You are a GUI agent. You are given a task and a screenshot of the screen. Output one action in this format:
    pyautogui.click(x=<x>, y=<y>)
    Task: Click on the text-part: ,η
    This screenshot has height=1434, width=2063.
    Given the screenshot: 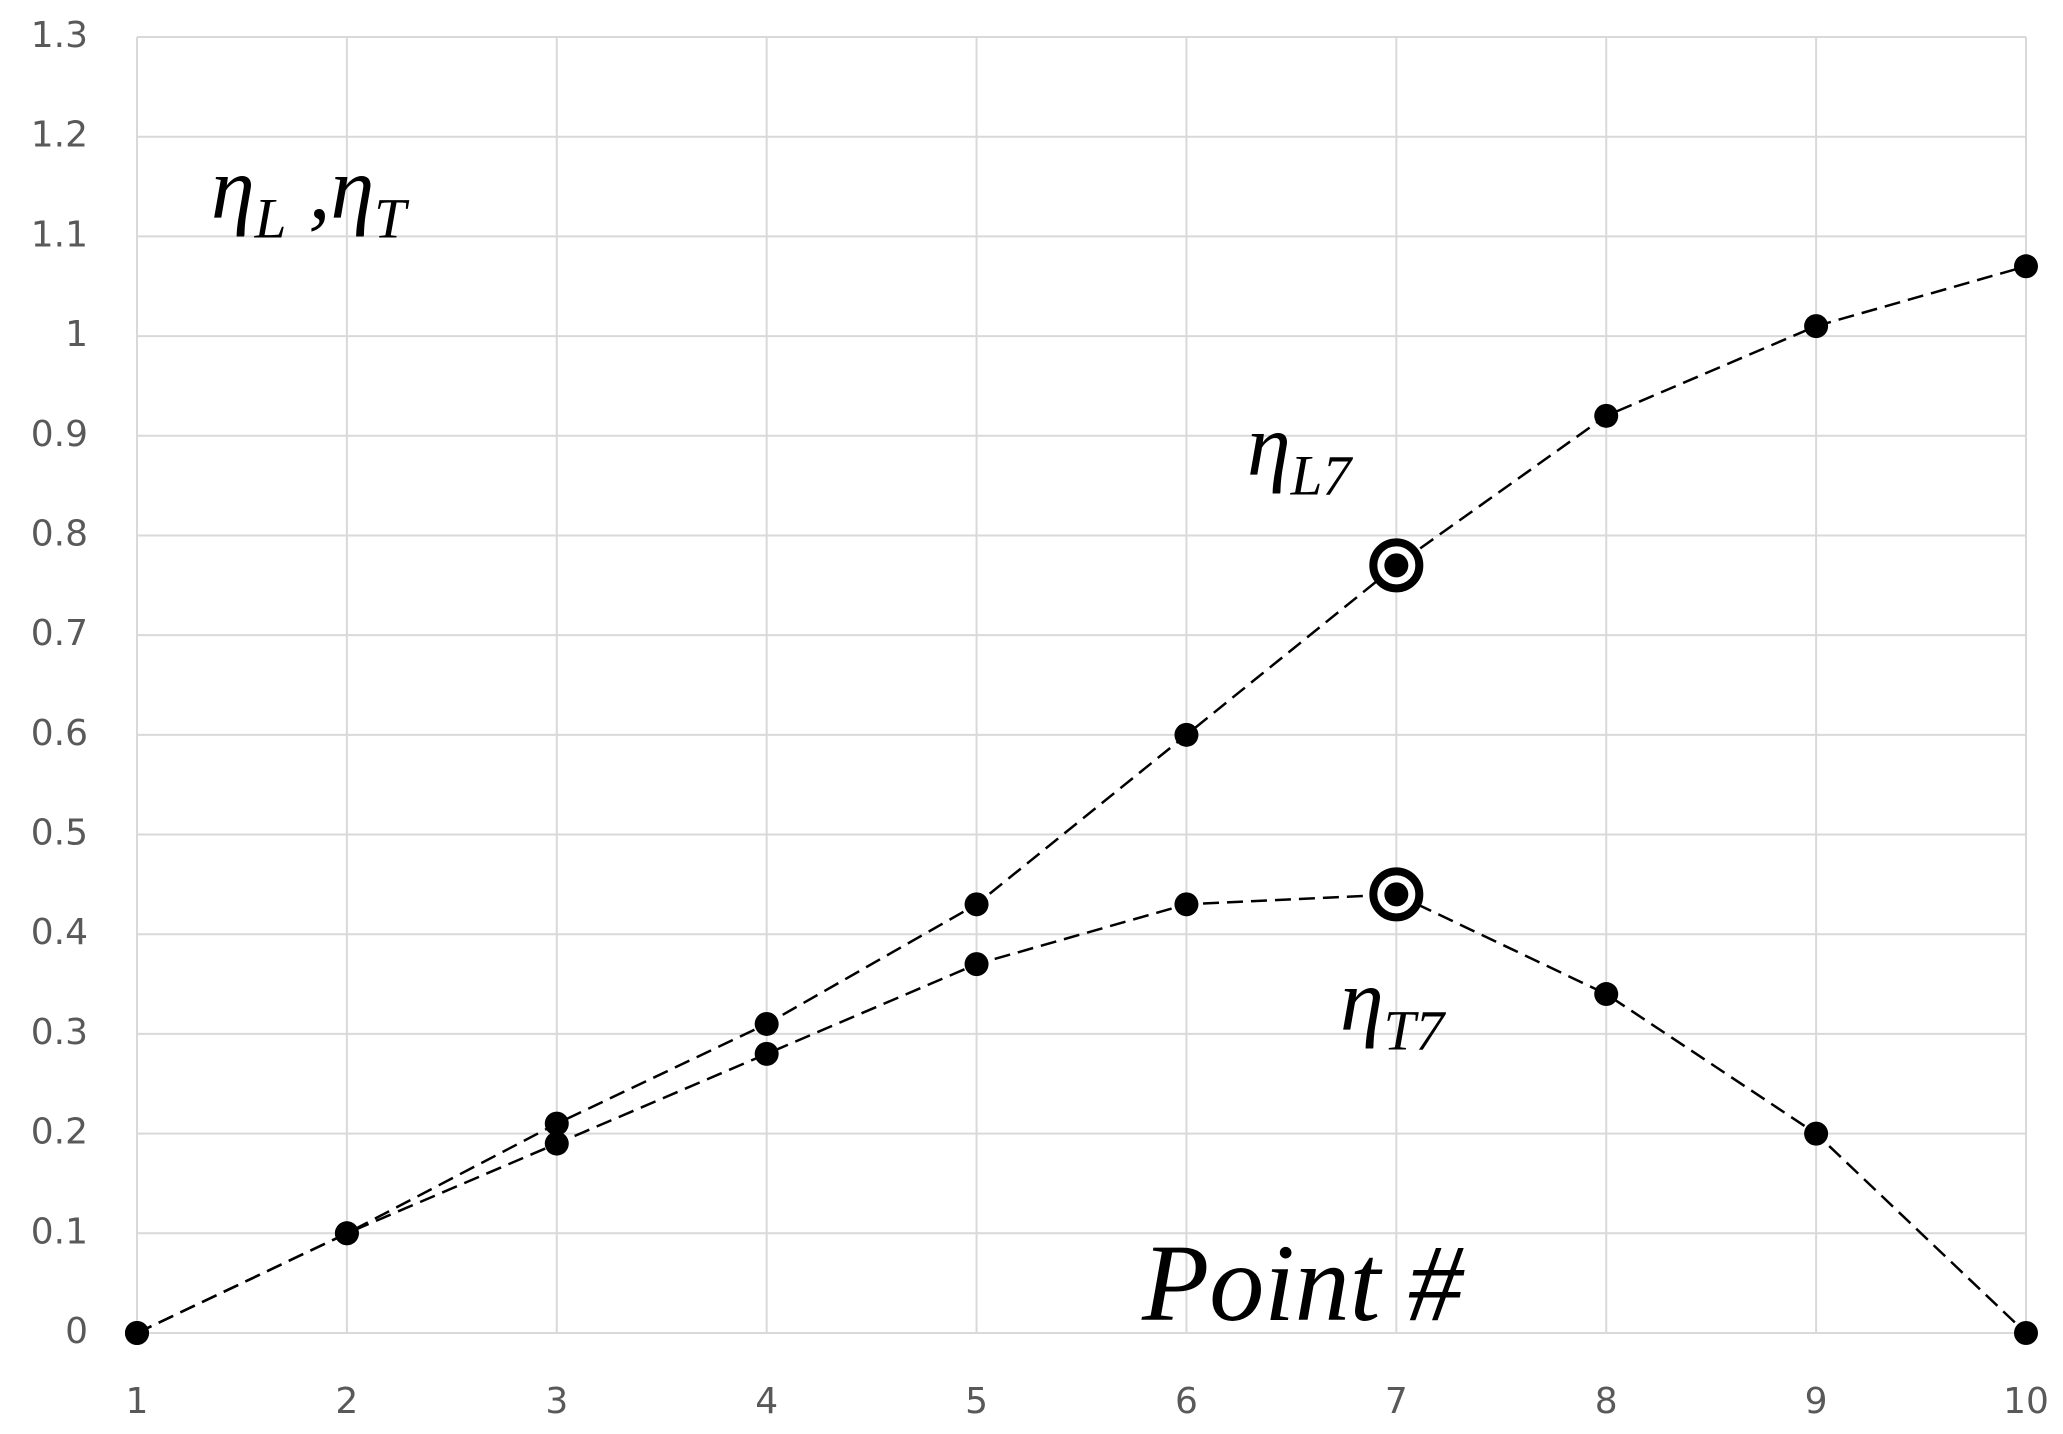 What is the action you would take?
    pyautogui.click(x=330, y=189)
    